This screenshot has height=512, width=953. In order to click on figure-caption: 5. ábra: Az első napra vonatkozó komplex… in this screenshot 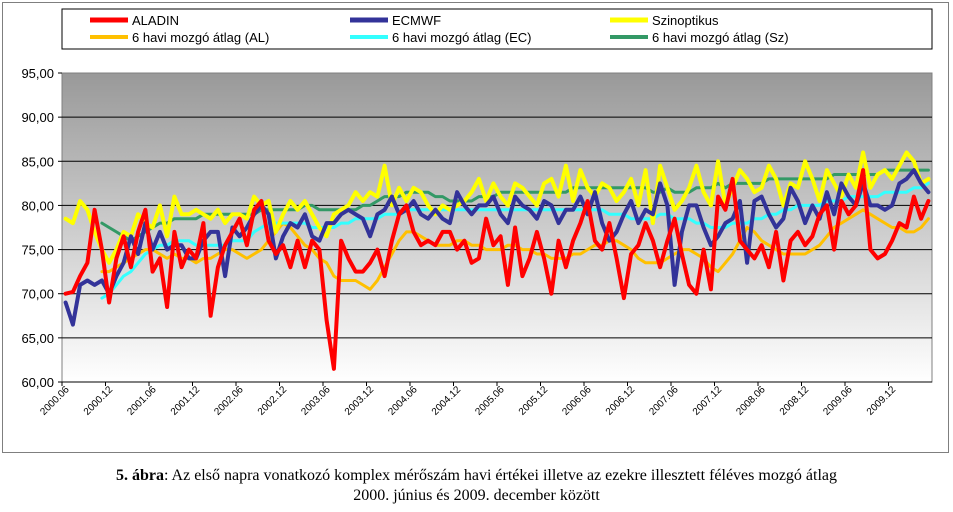, I will do `click(476, 486)`.